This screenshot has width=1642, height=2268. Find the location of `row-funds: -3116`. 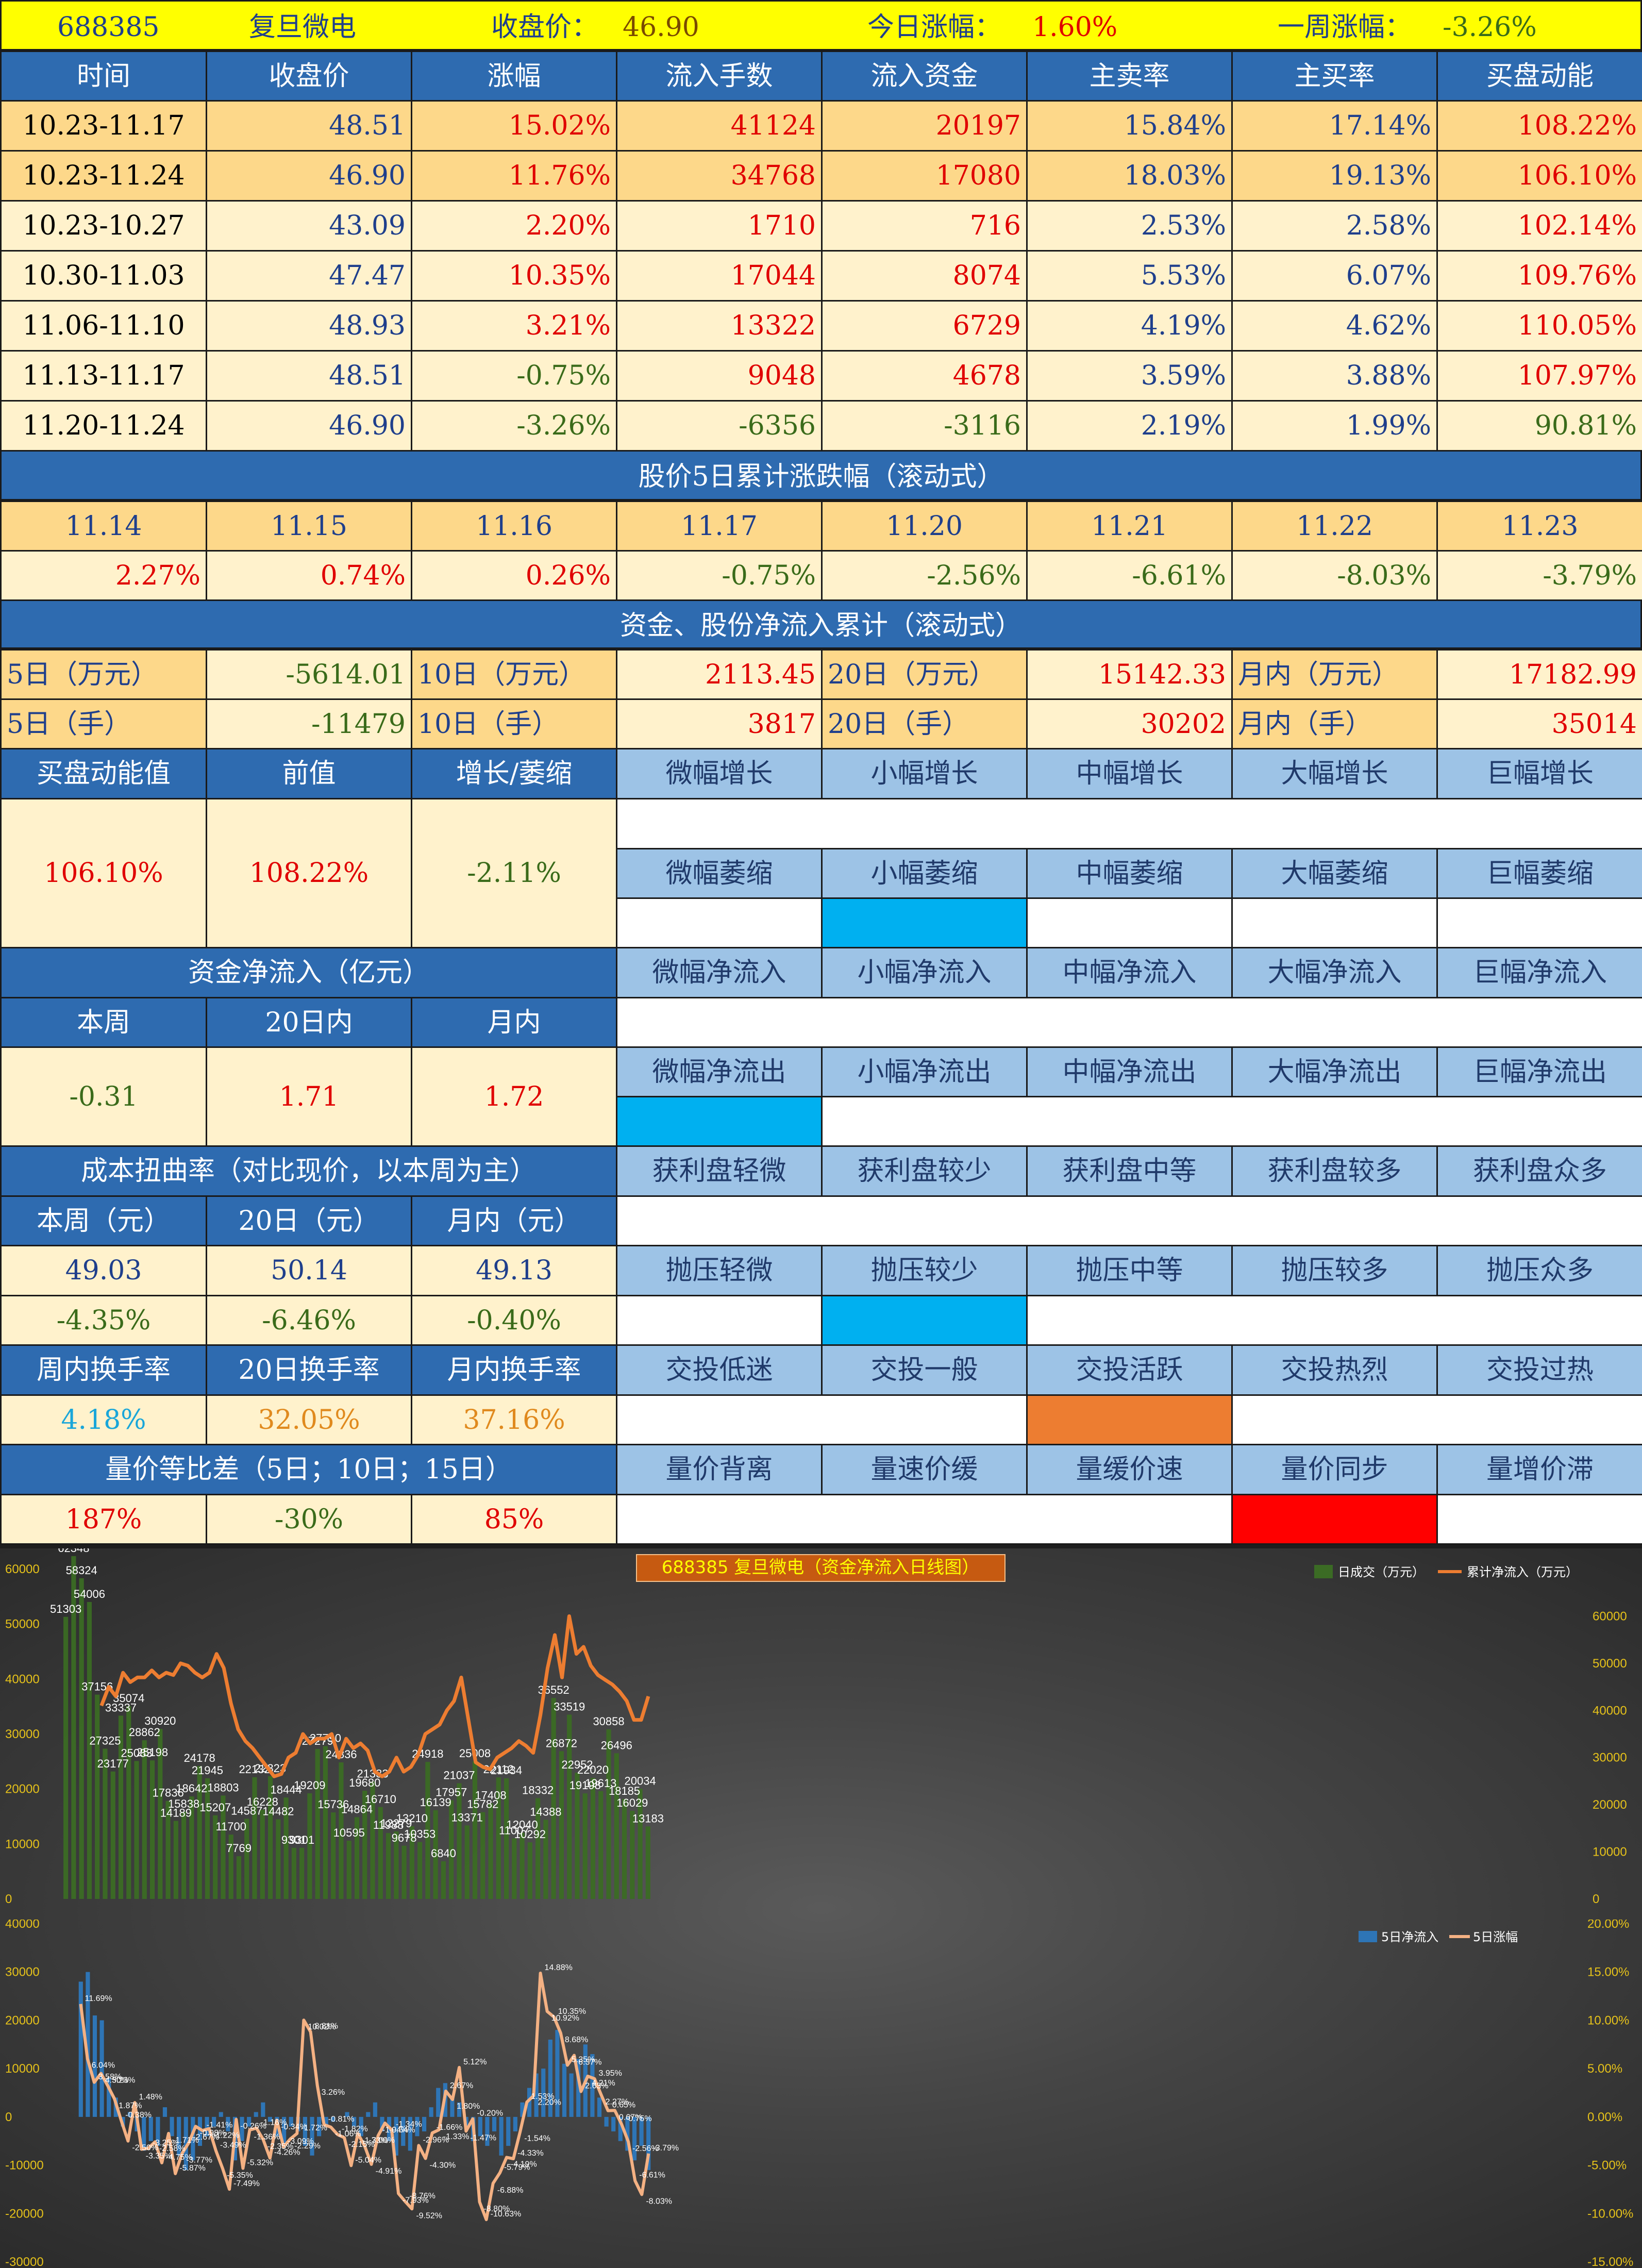

row-funds: -3116 is located at coordinates (925, 426).